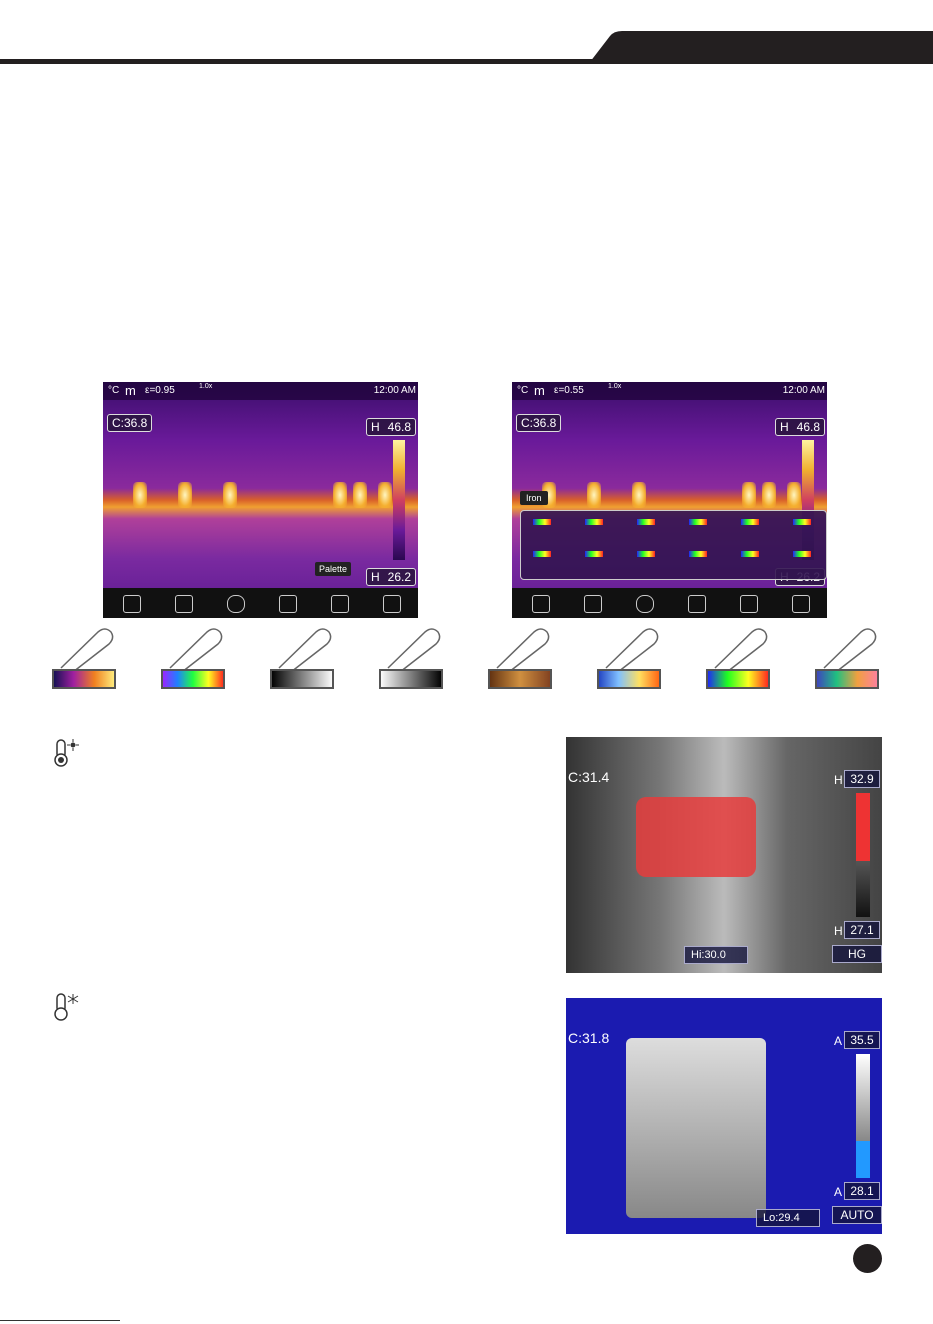 This screenshot has height=1324, width=933. What do you see at coordinates (867, 1258) in the screenshot?
I see `page-number-badge` at bounding box center [867, 1258].